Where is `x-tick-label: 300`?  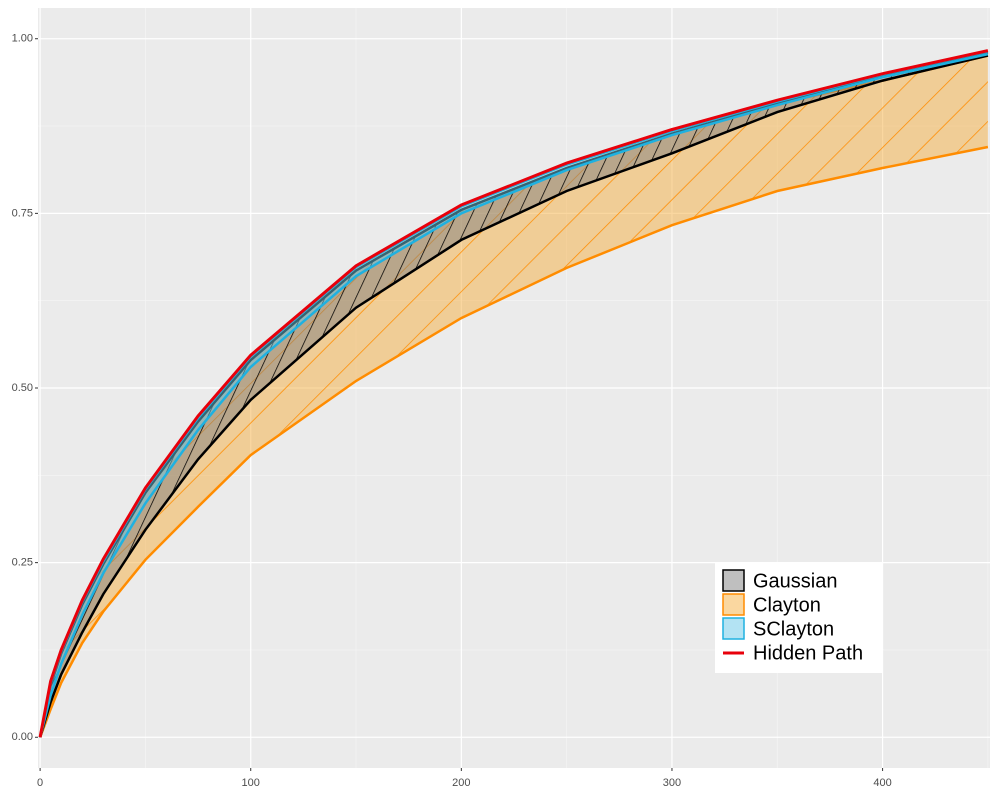
x-tick-label: 300 is located at coordinates (672, 783).